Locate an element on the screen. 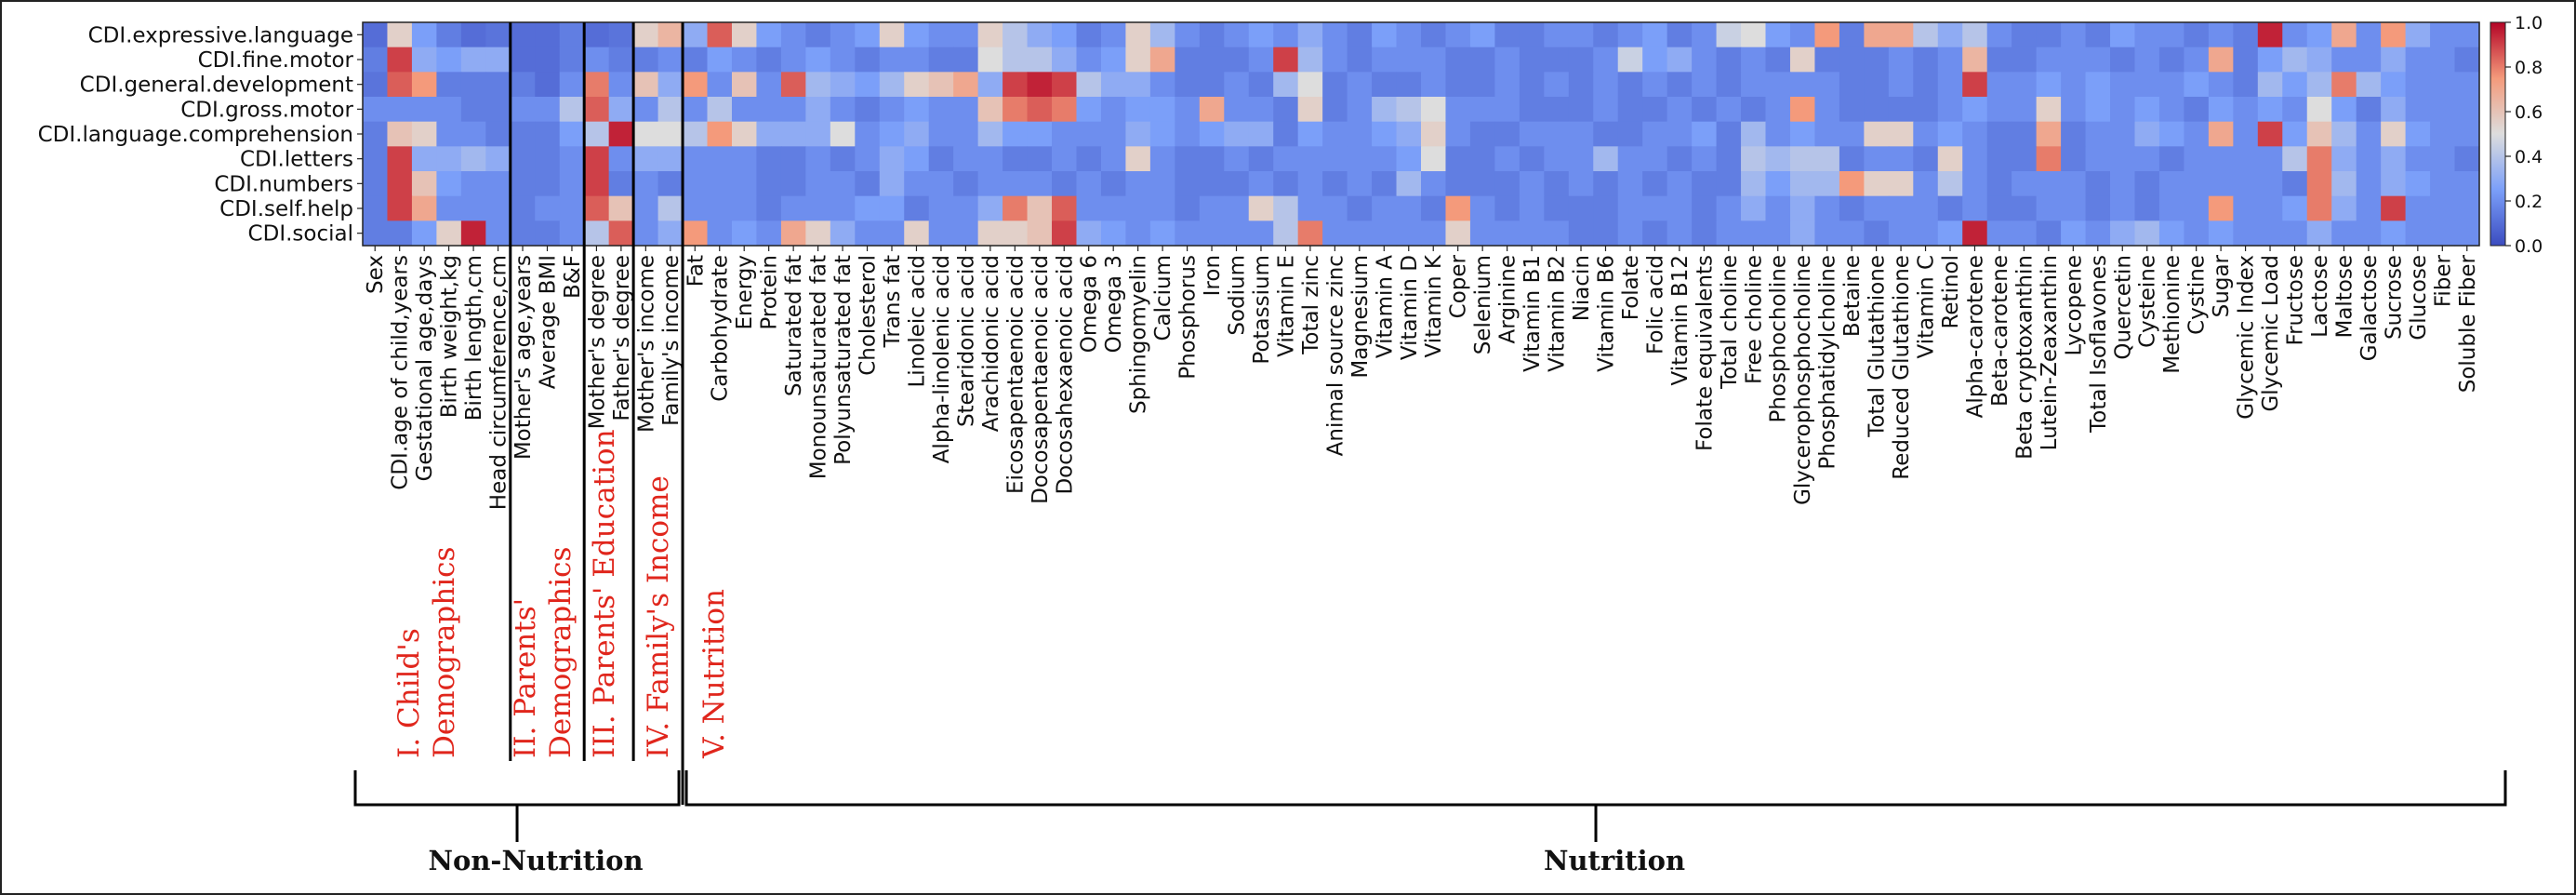 The image size is (2576, 895). column-label: Reduced Glutathione is located at coordinates (1902, 367).